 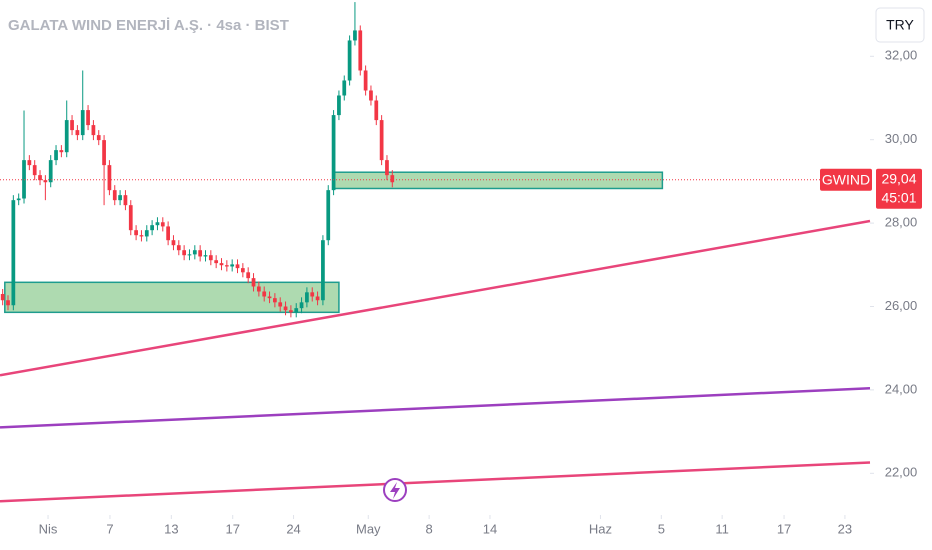 I want to click on x-tick-label: Haz, so click(x=600, y=528).